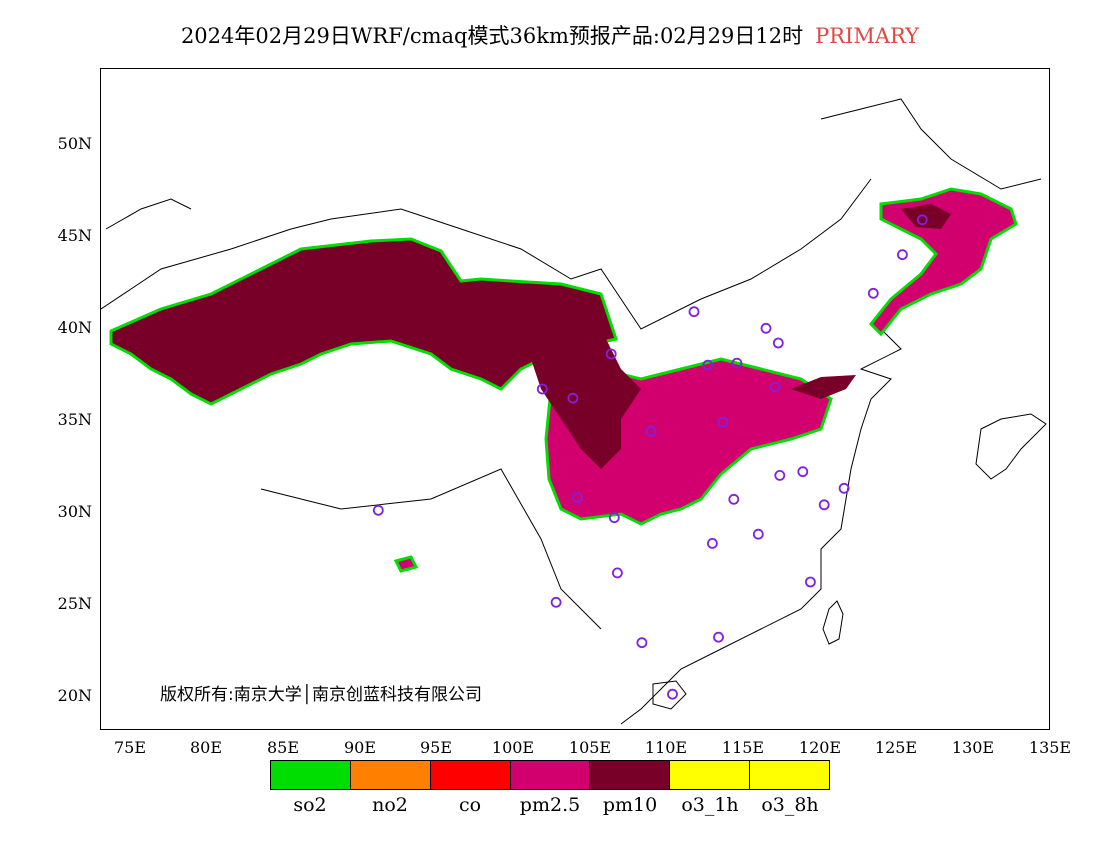  What do you see at coordinates (363, 321) in the screenshot?
I see `pm10-region-northwest` at bounding box center [363, 321].